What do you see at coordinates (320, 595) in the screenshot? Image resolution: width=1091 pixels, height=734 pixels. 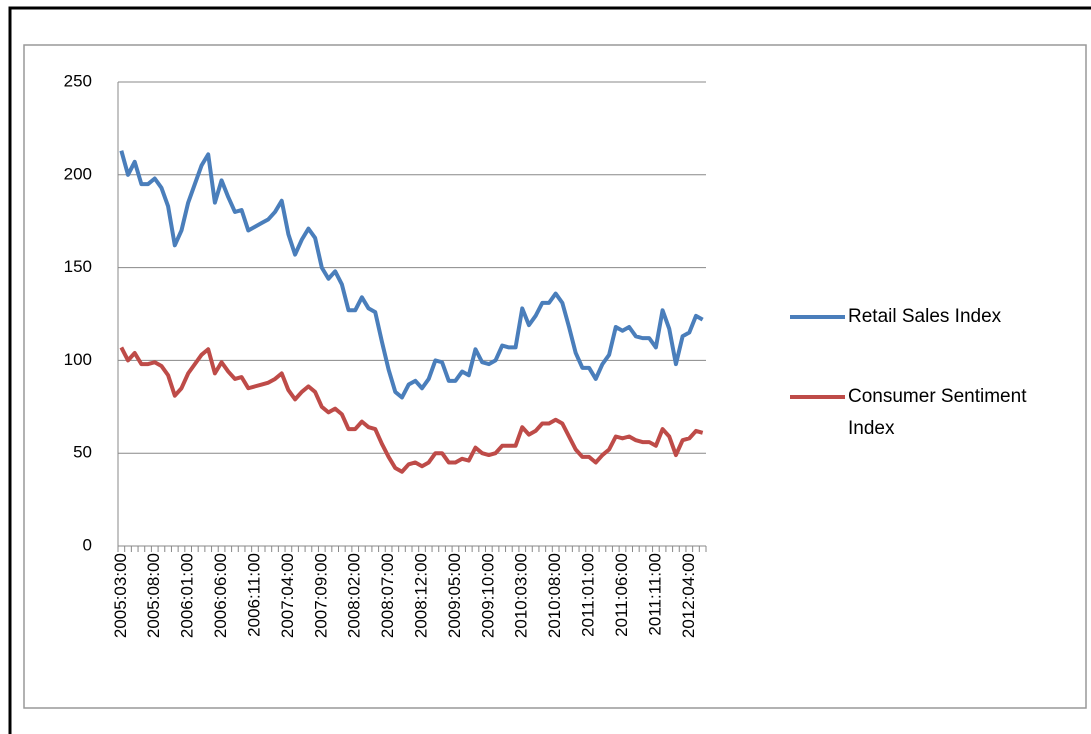 I see `x-tick-label: 2007:09:00` at bounding box center [320, 595].